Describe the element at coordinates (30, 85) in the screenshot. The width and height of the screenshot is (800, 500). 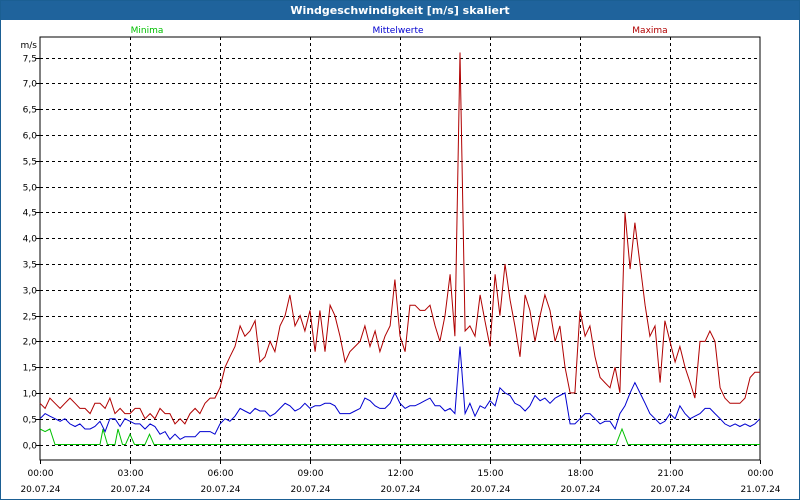
I see `y-tick-label: 7,0` at that location.